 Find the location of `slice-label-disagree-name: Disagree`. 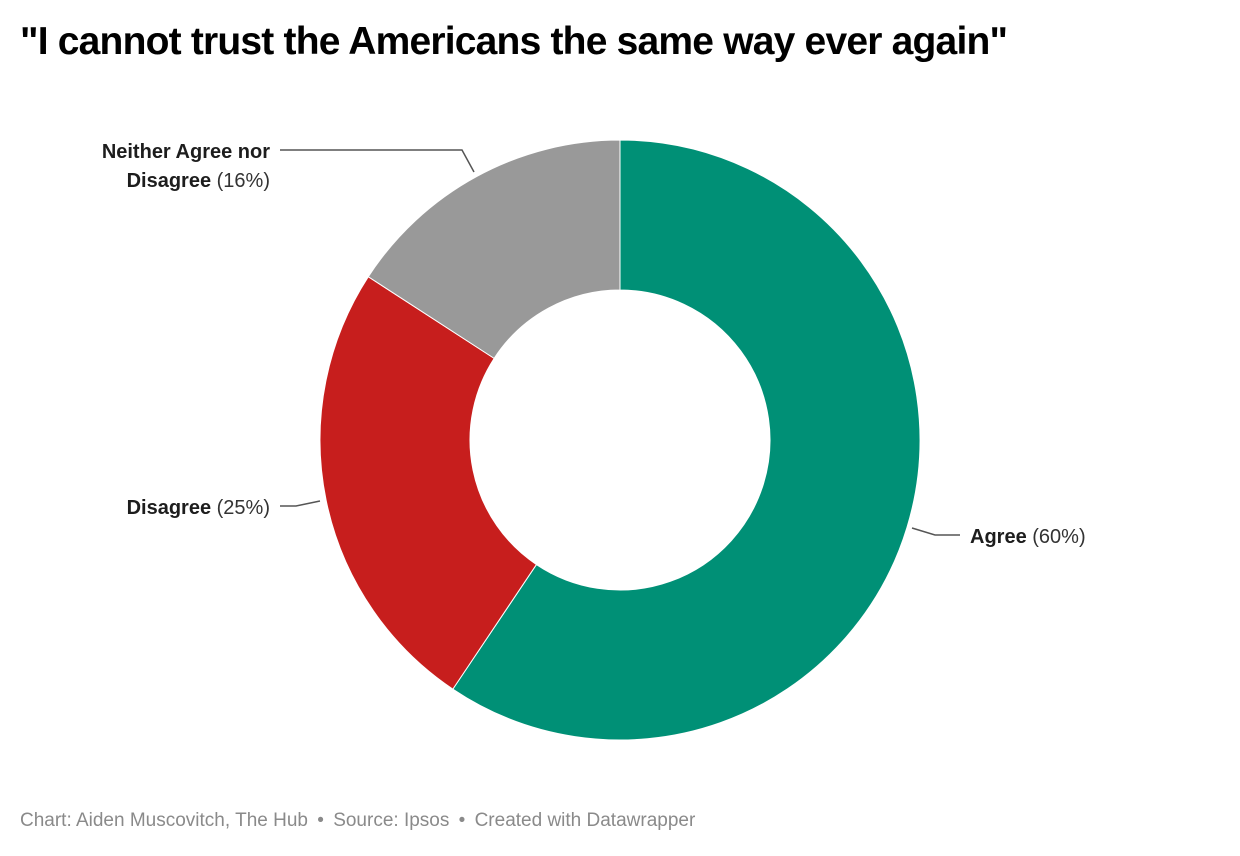

slice-label-disagree-name: Disagree is located at coordinates (169, 508).